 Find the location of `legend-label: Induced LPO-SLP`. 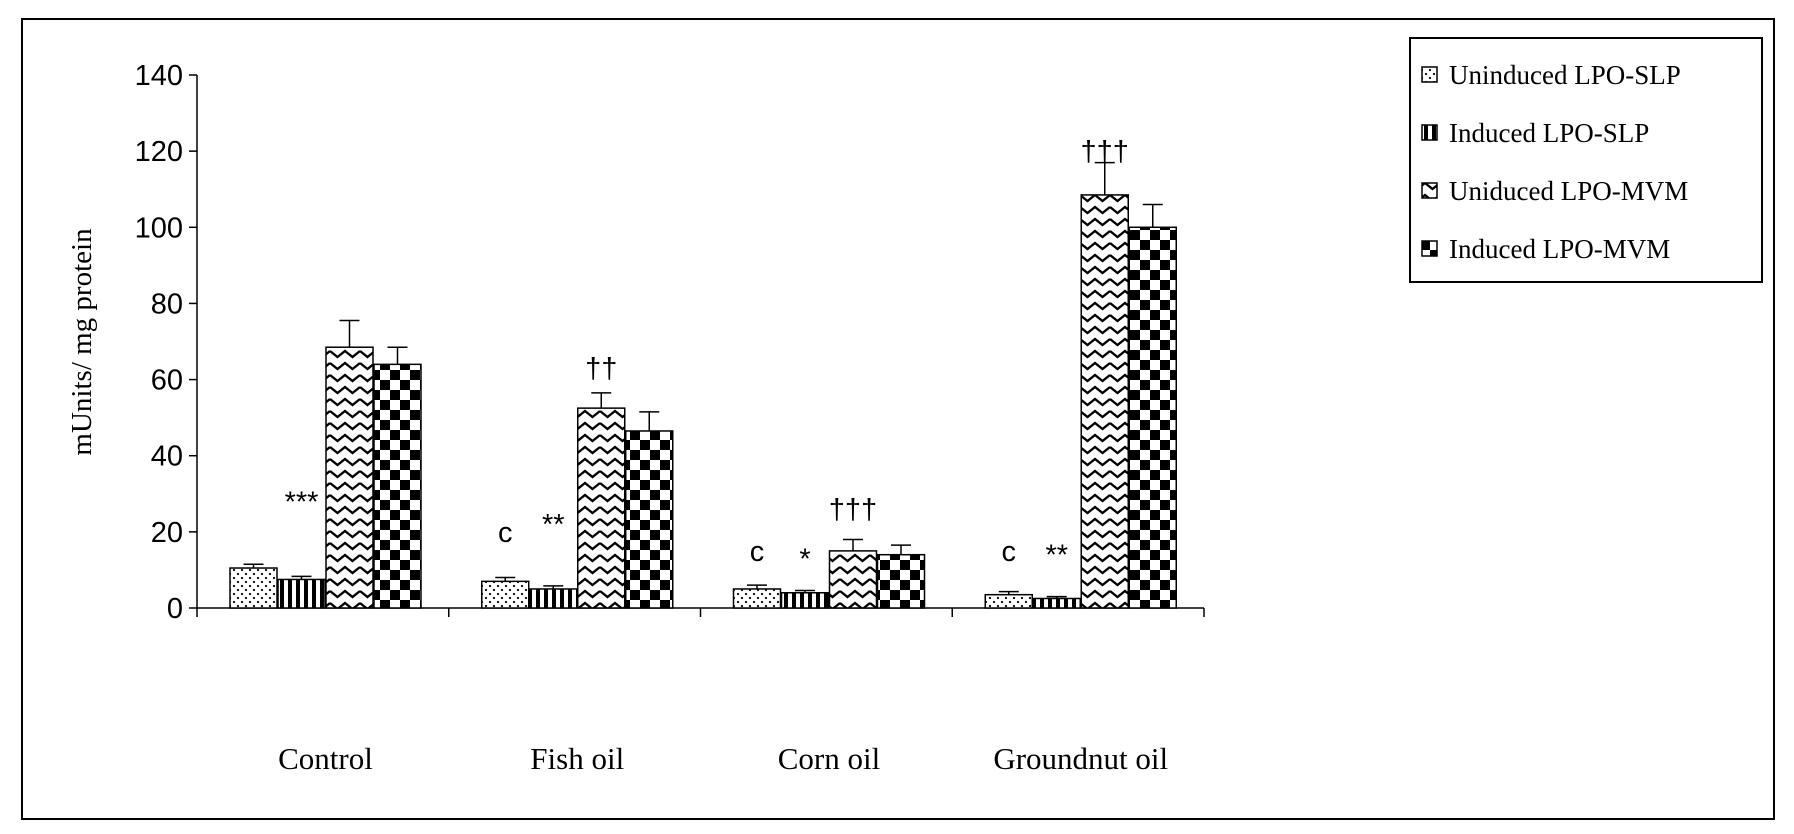

legend-label: Induced LPO-SLP is located at coordinates (1549, 133).